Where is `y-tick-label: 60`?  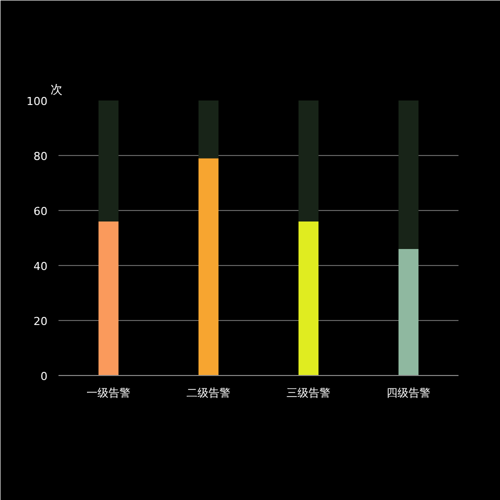
y-tick-label: 60 is located at coordinates (41, 211).